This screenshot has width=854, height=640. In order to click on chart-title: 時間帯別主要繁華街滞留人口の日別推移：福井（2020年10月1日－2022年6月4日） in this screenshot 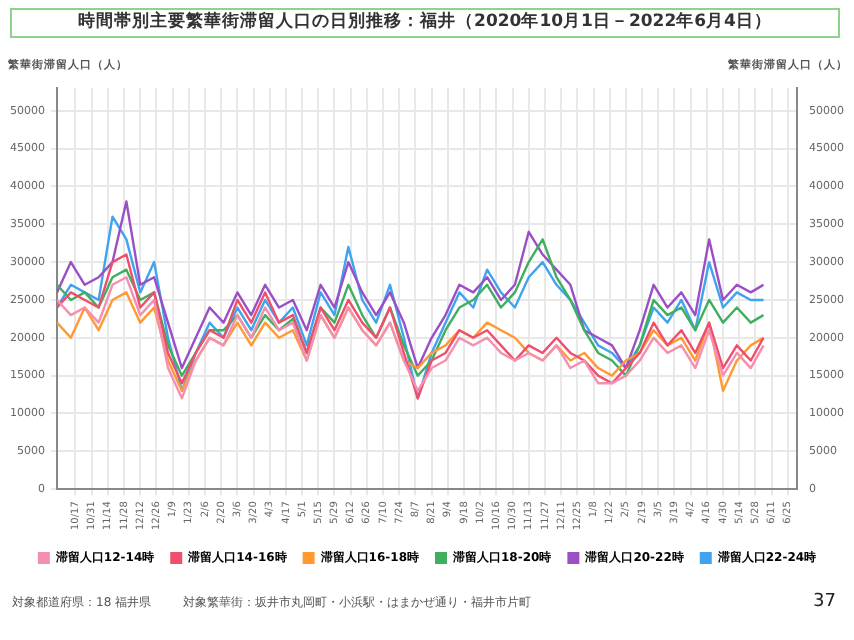, I will do `click(425, 23)`.